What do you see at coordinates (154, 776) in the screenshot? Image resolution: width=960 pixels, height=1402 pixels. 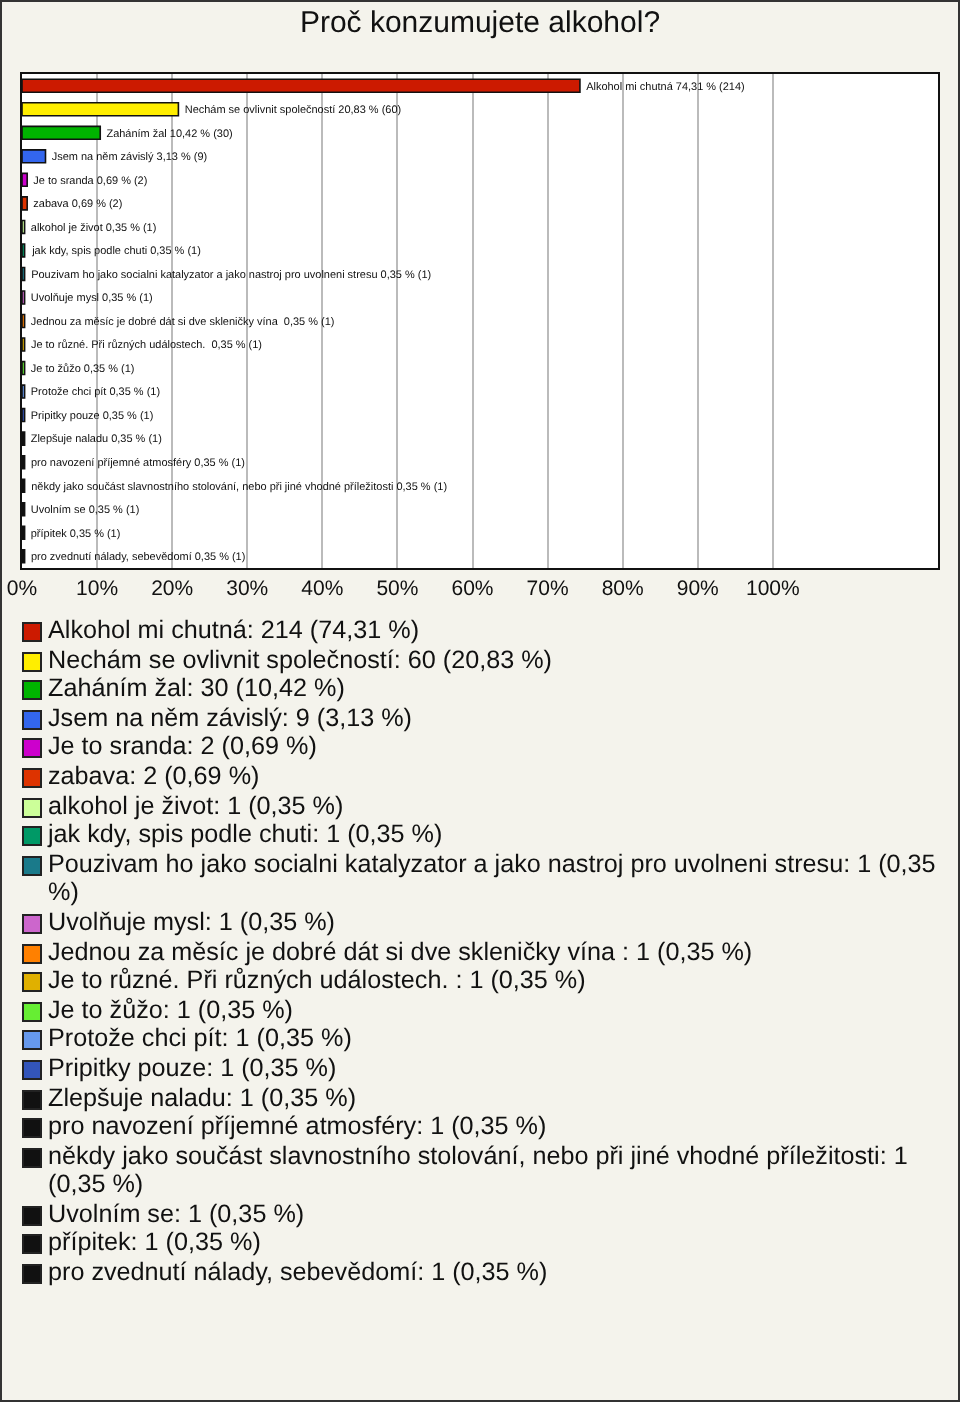 I see `text: zabava: 2 (0,69 %)` at bounding box center [154, 776].